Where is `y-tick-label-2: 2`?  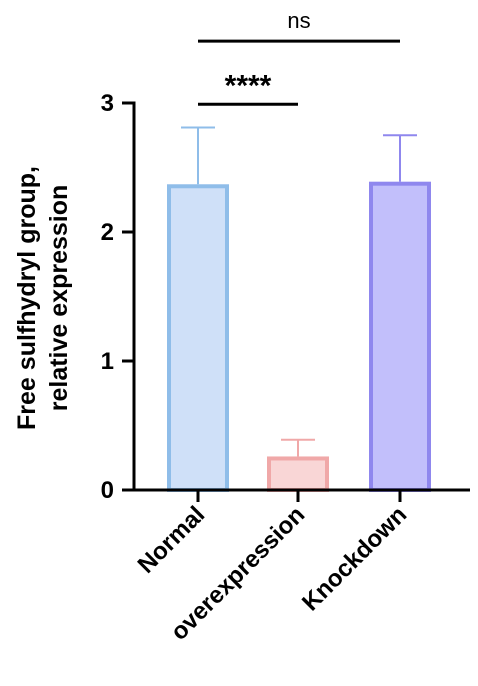
y-tick-label-2: 2 is located at coordinates (107, 232).